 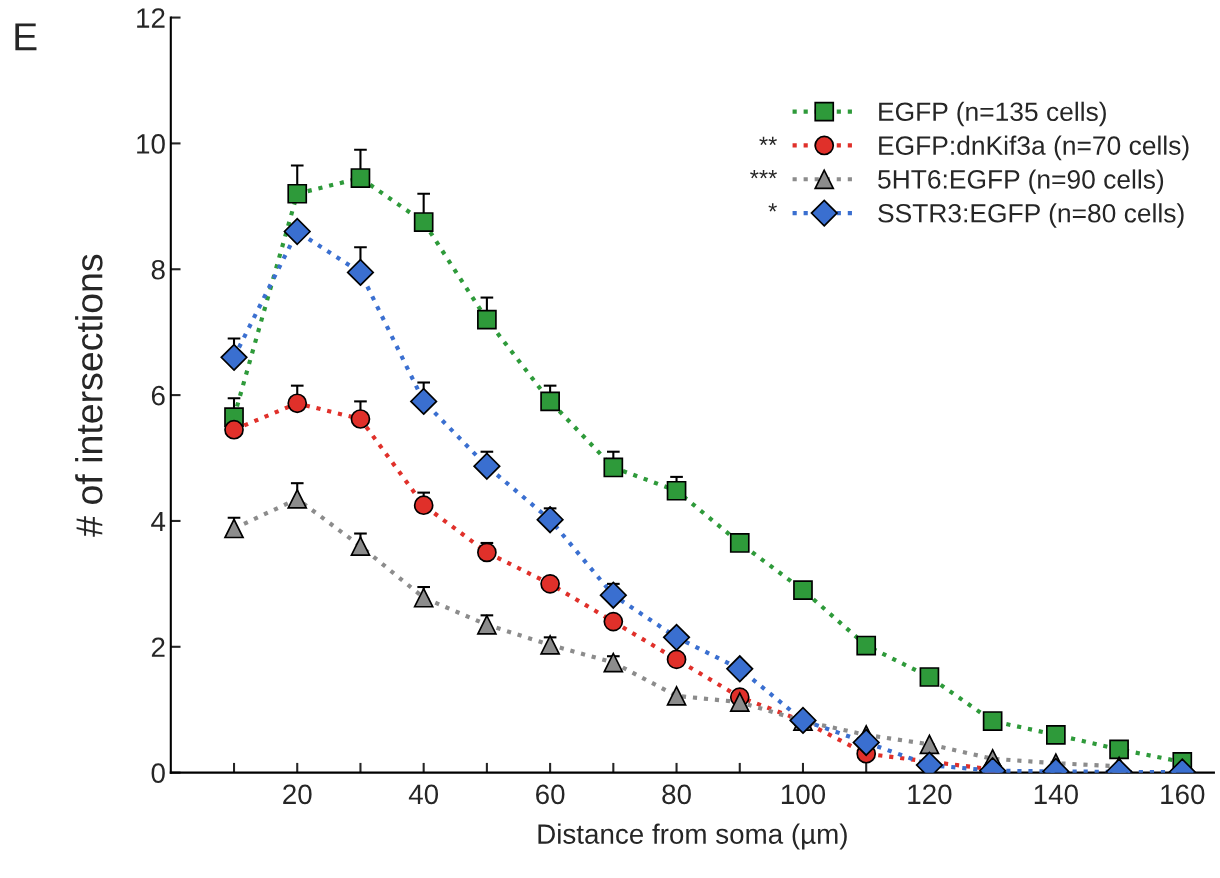 What do you see at coordinates (1034, 148) in the screenshot?
I see `legend-label: EGFP:dnKif3a (n=70 cells)` at bounding box center [1034, 148].